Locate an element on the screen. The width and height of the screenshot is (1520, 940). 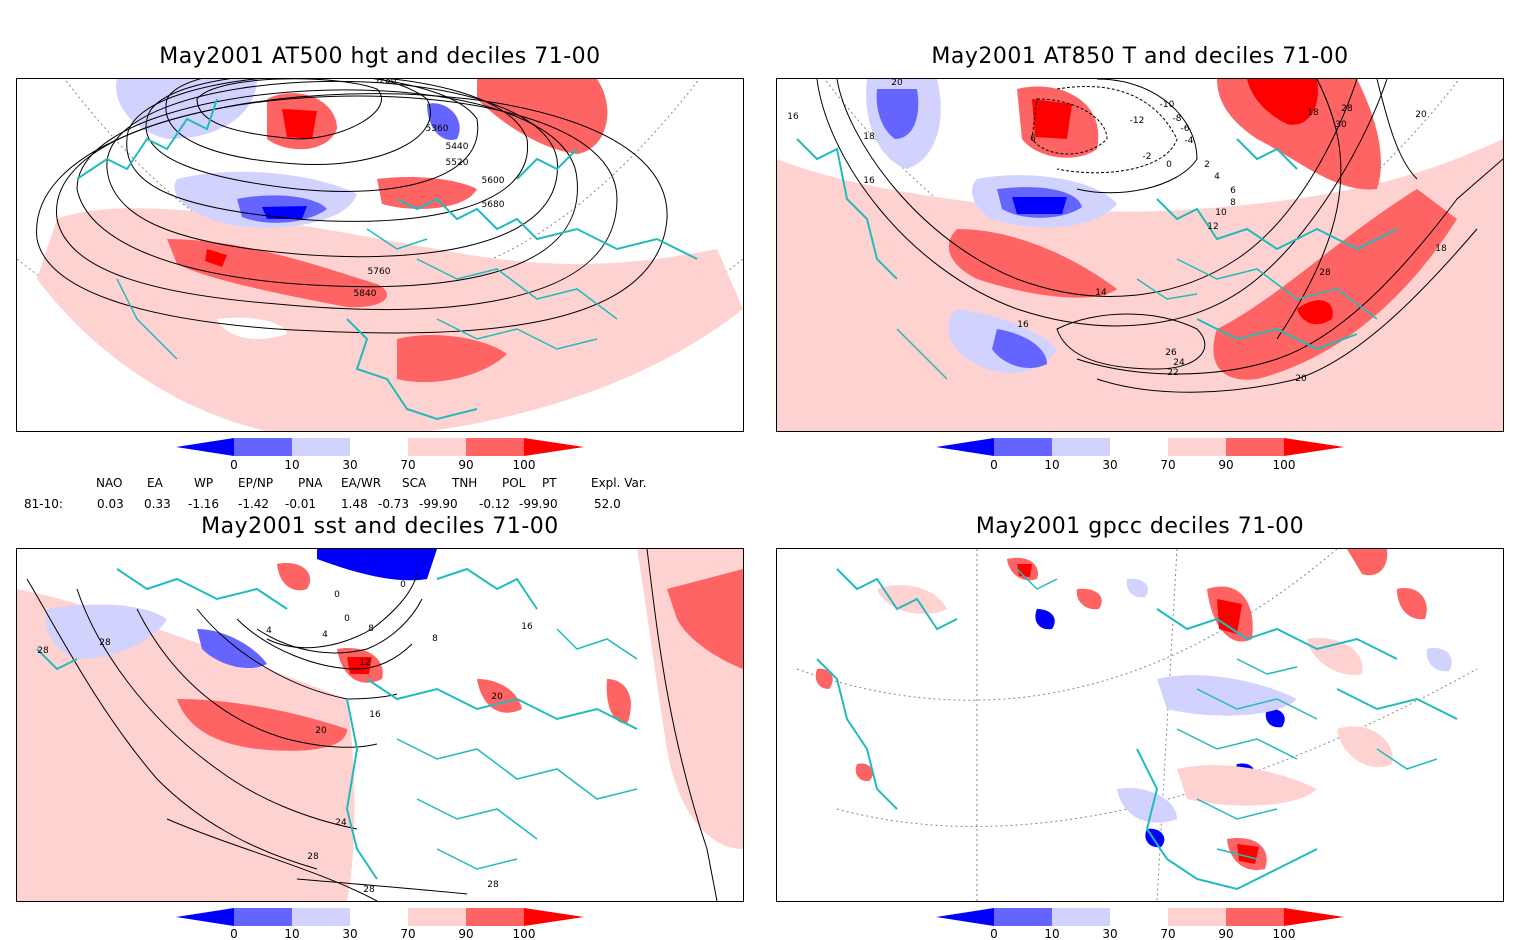
anomaly-light-red is located at coordinates (1140, 285).